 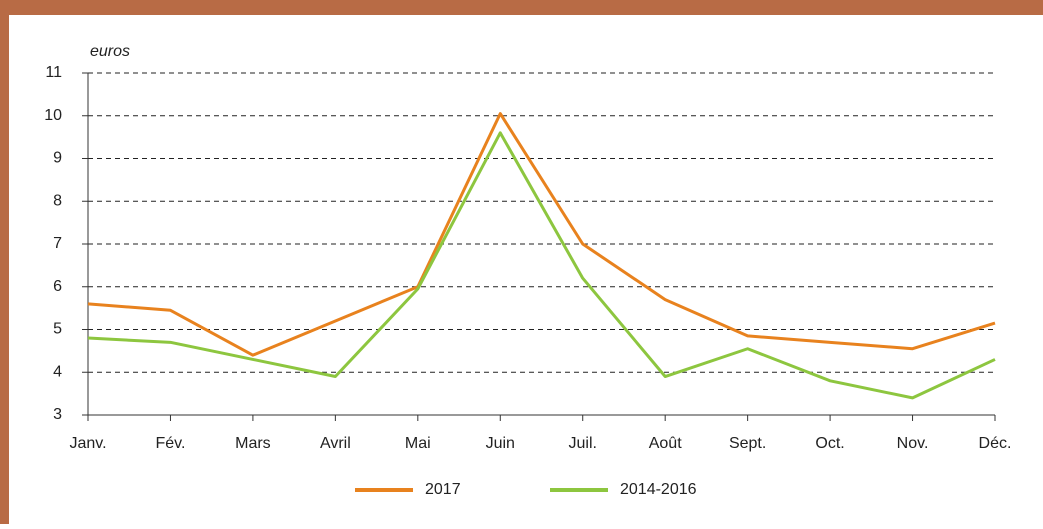 What do you see at coordinates (583, 443) in the screenshot?
I see `x-tick-label: Juil.` at bounding box center [583, 443].